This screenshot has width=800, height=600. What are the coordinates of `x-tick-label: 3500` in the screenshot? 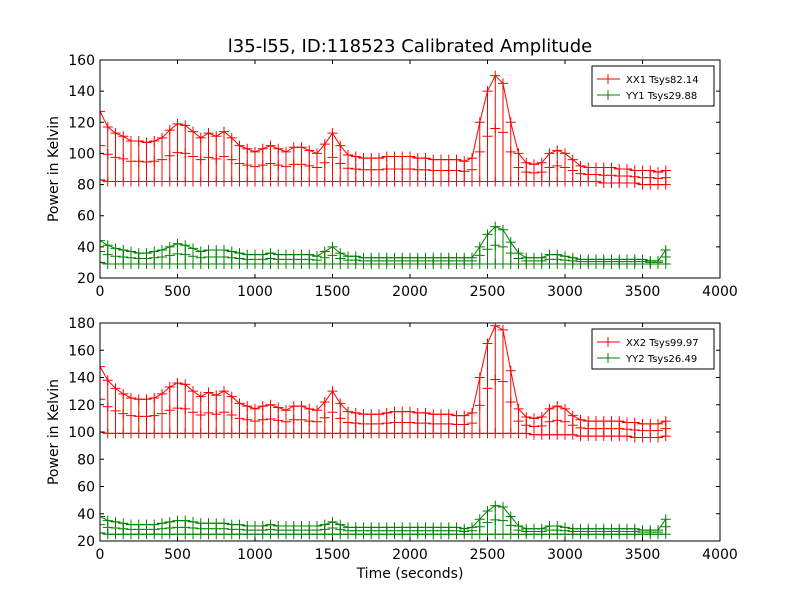 It's located at (643, 555).